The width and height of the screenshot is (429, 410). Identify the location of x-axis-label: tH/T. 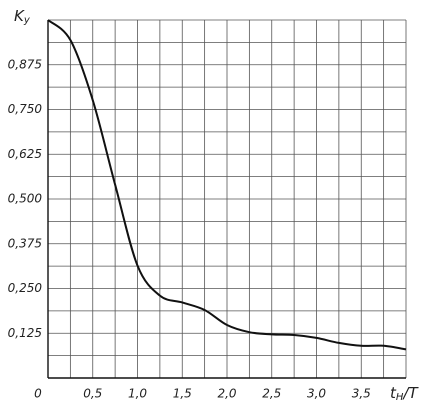
(404, 394).